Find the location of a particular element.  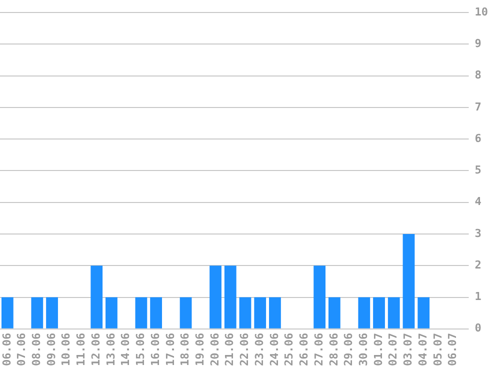

x-tick-label: 13.06 is located at coordinates (111, 349).